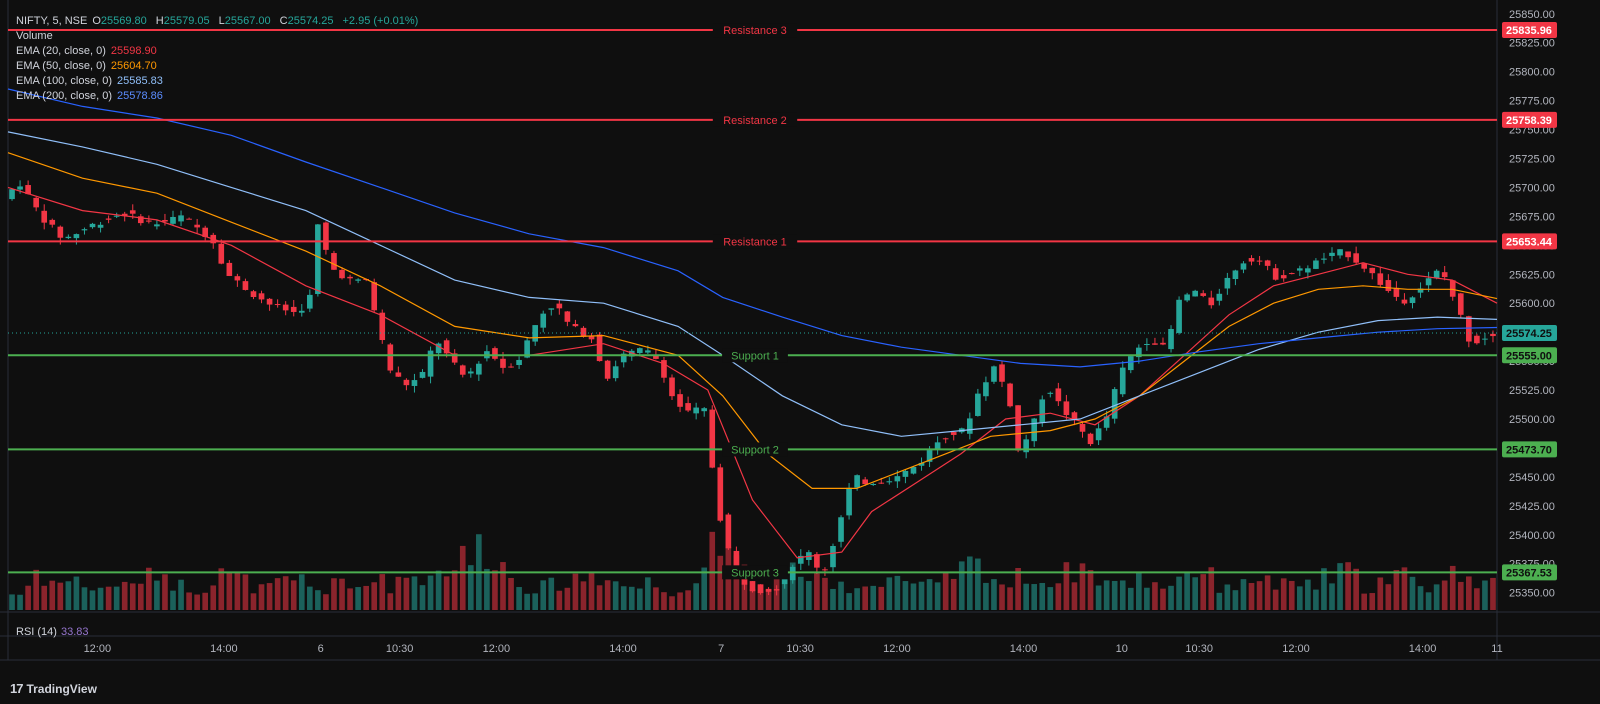 Image resolution: width=1600 pixels, height=704 pixels. What do you see at coordinates (52, 632) in the screenshot?
I see `rsi-legend: RSI (14) 33.83` at bounding box center [52, 632].